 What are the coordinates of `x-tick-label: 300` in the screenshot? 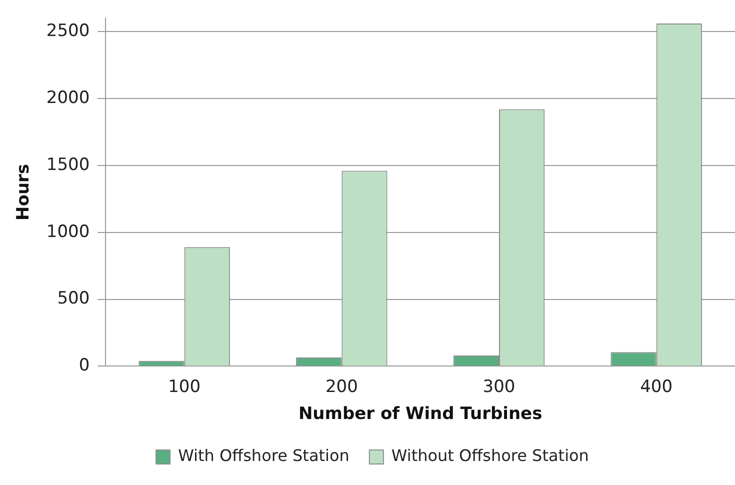 It's located at (499, 386).